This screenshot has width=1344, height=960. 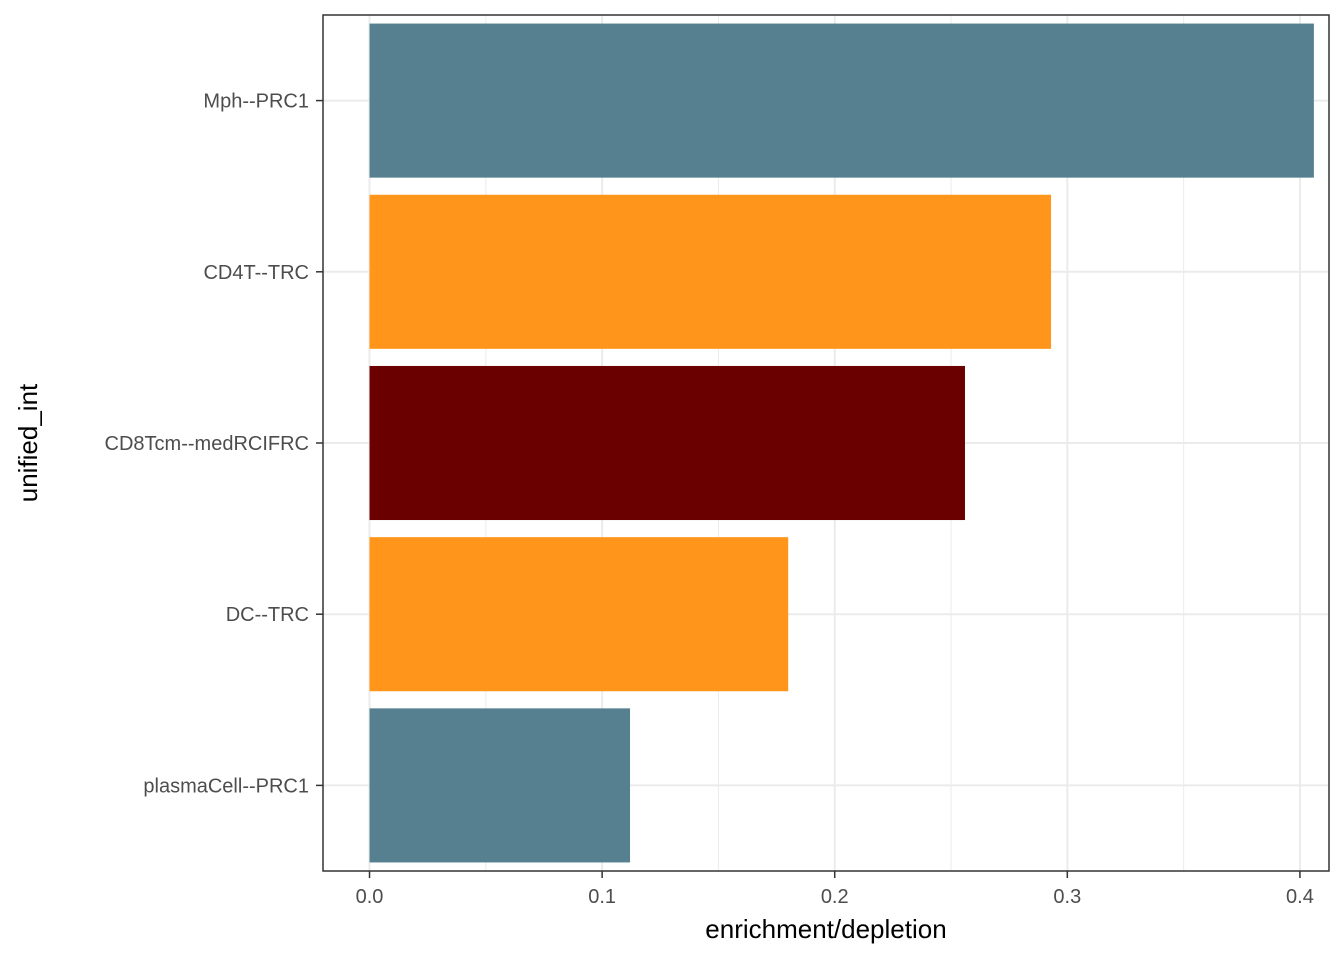 What do you see at coordinates (710, 271) in the screenshot?
I see `bar-CD4T--TRC` at bounding box center [710, 271].